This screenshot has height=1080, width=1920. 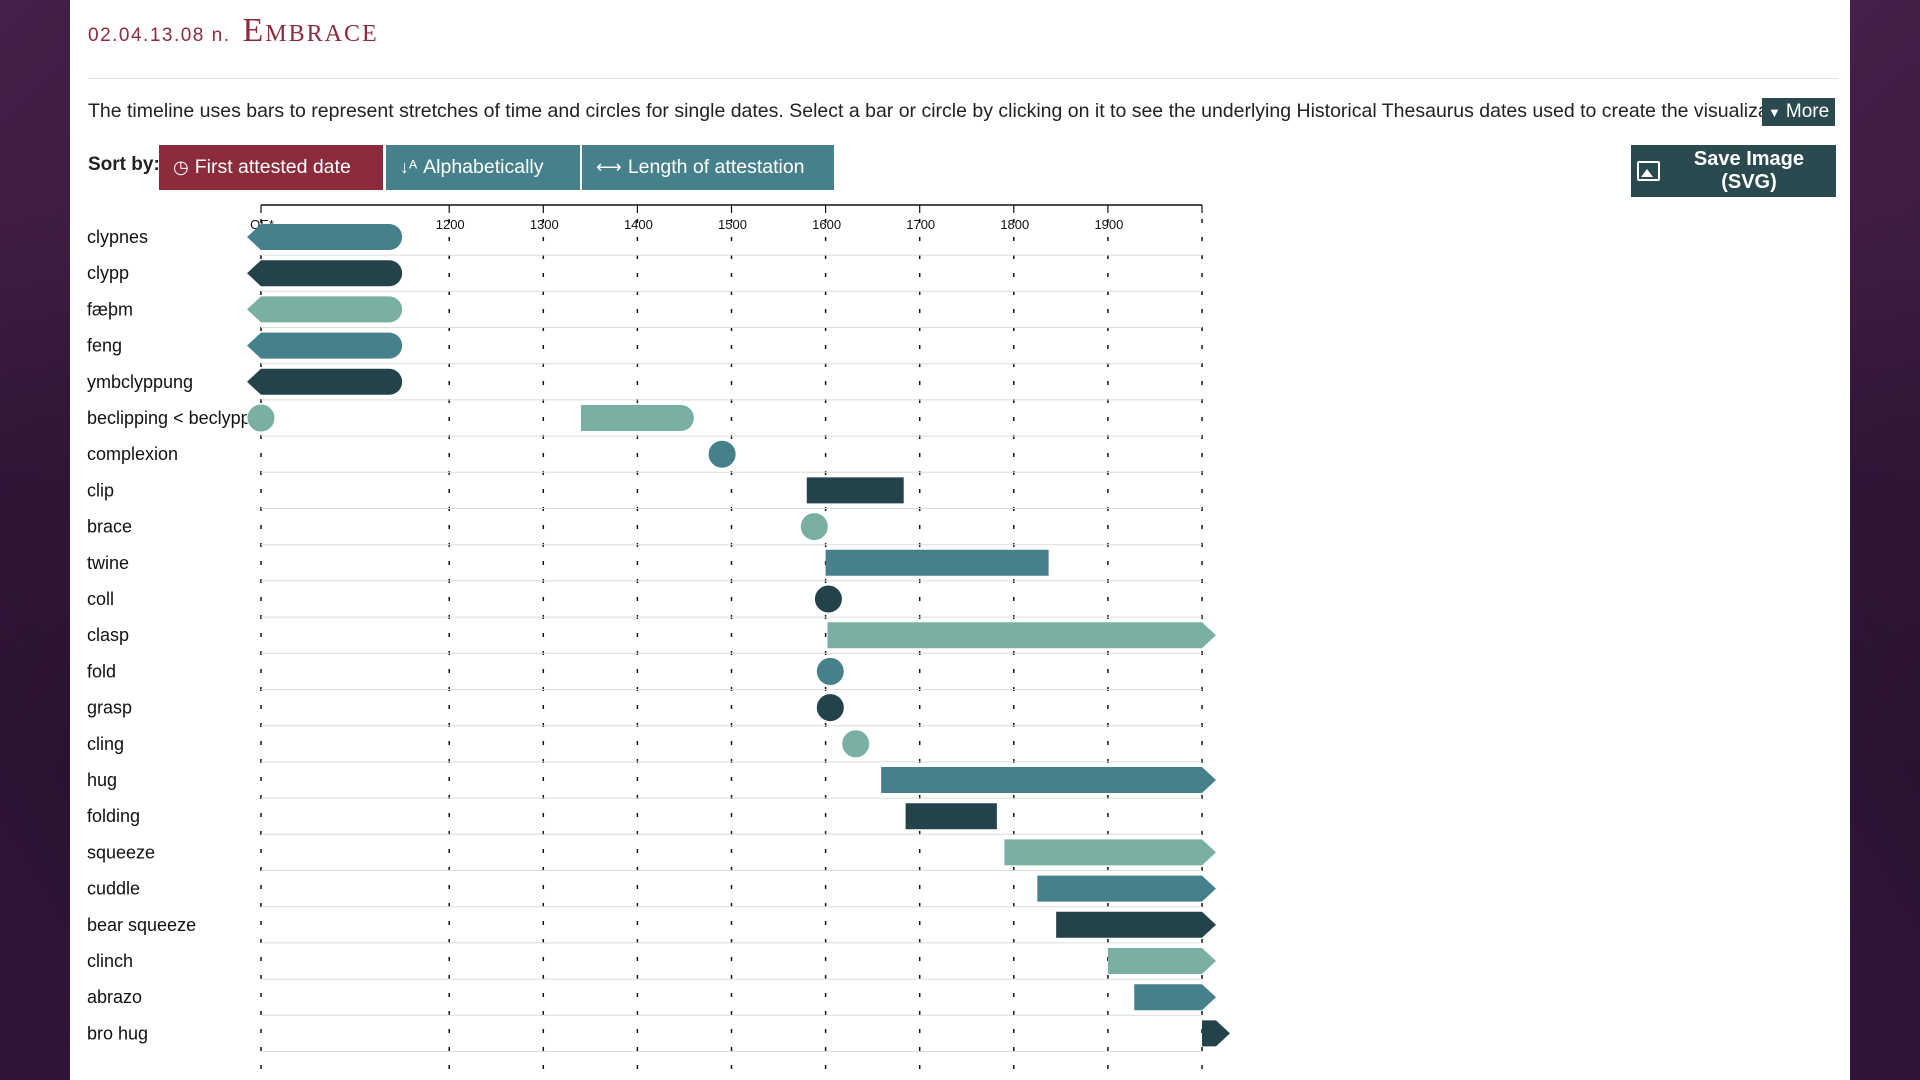 What do you see at coordinates (233, 31) in the screenshot?
I see `page-header: 02.04.13.08 n. Embrace` at bounding box center [233, 31].